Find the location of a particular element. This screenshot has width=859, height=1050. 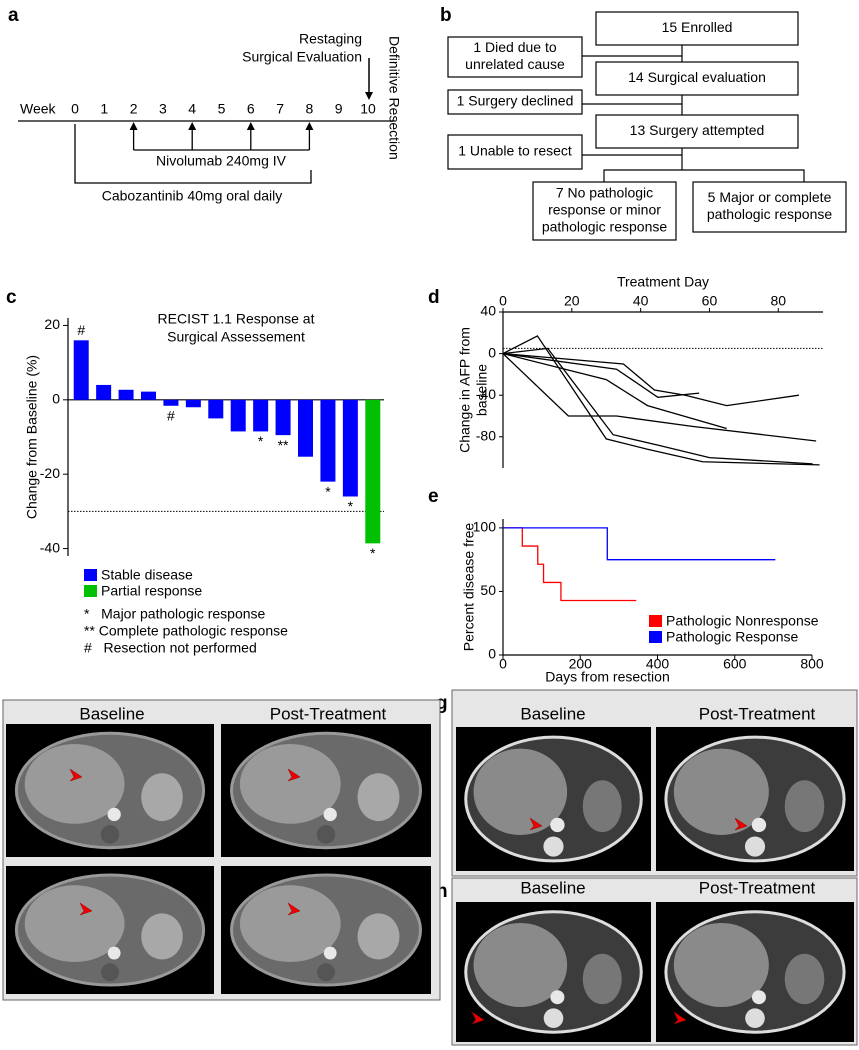

x-axis-label: Days from resection is located at coordinates (607, 677).